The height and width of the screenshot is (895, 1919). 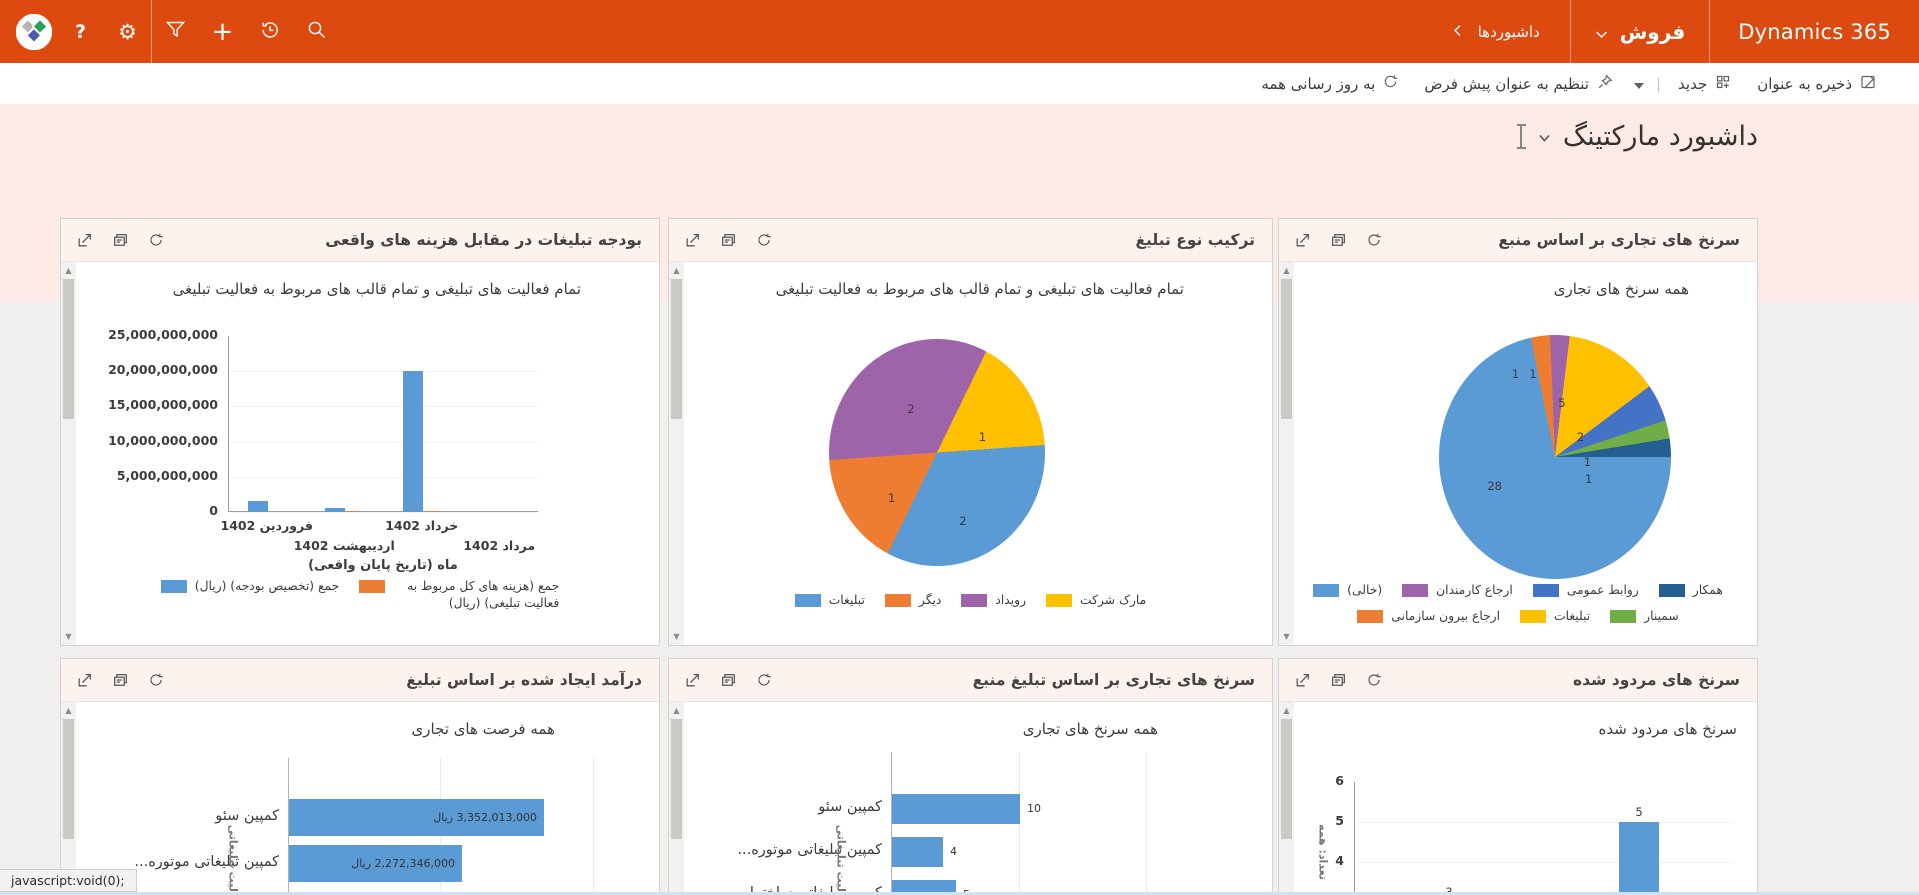 I want to click on horizontal-scrollbar, so click(x=959, y=893).